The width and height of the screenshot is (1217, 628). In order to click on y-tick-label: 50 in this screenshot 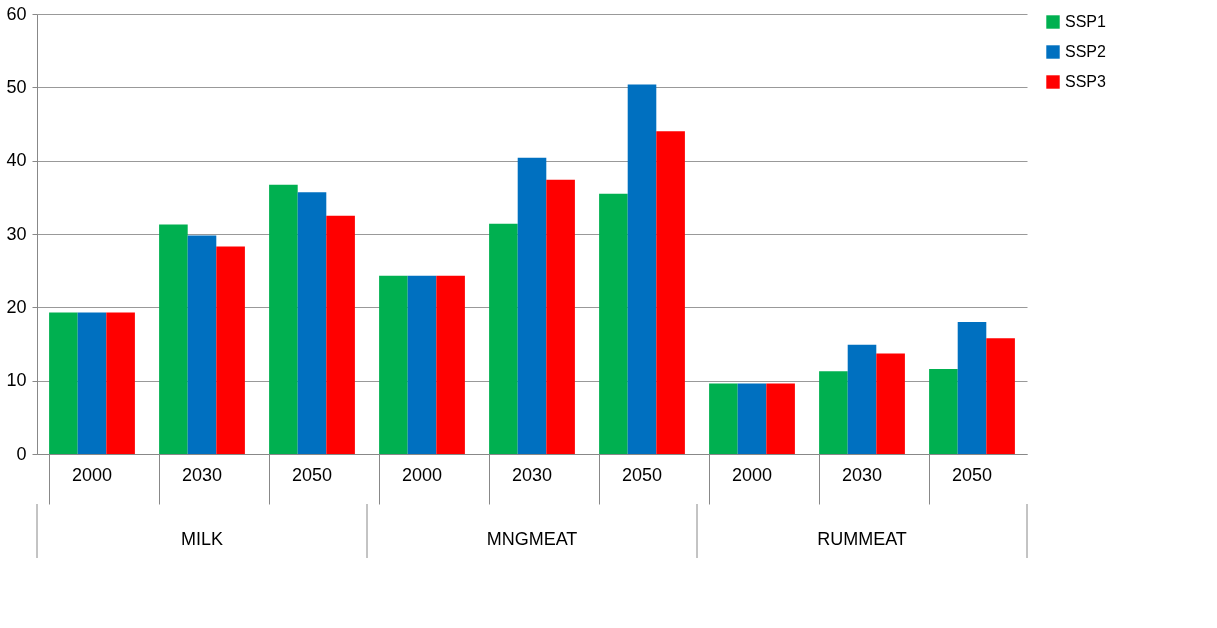, I will do `click(16, 86)`.